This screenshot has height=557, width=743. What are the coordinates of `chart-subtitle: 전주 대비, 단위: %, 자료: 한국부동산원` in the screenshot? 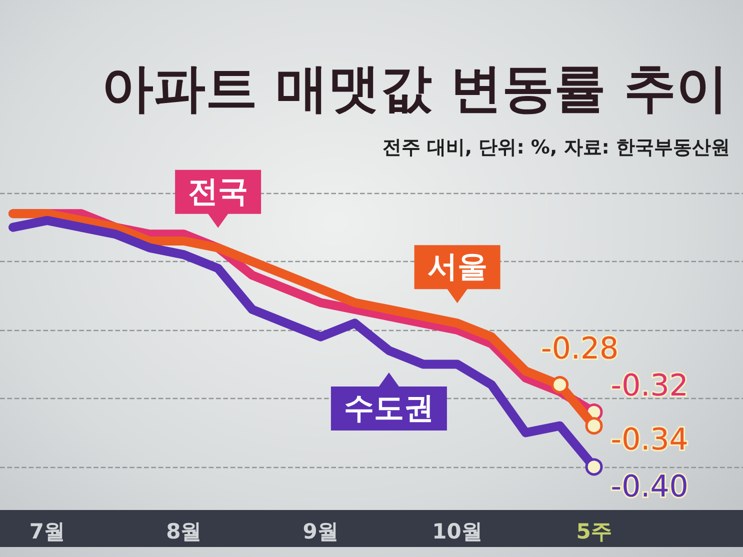 It's located at (556, 147).